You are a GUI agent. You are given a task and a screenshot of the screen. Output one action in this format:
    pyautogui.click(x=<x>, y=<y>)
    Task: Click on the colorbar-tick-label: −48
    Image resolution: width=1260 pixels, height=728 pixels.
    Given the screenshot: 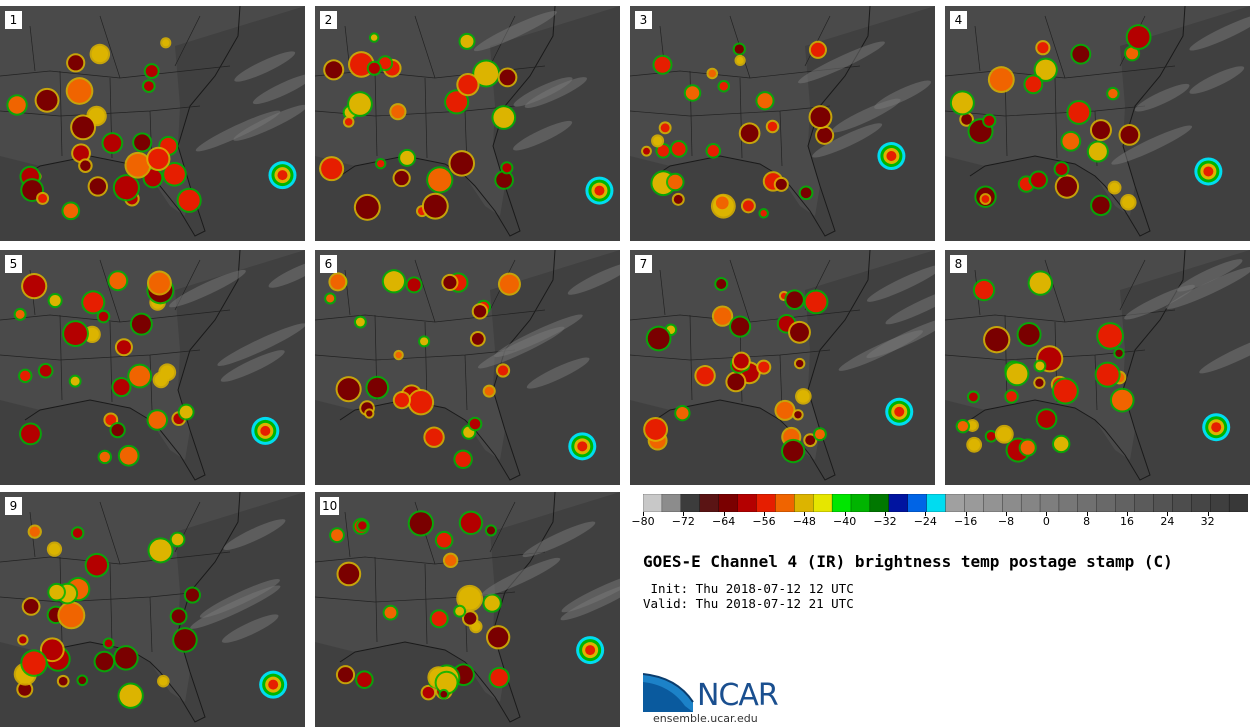 What is the action you would take?
    pyautogui.click(x=804, y=521)
    